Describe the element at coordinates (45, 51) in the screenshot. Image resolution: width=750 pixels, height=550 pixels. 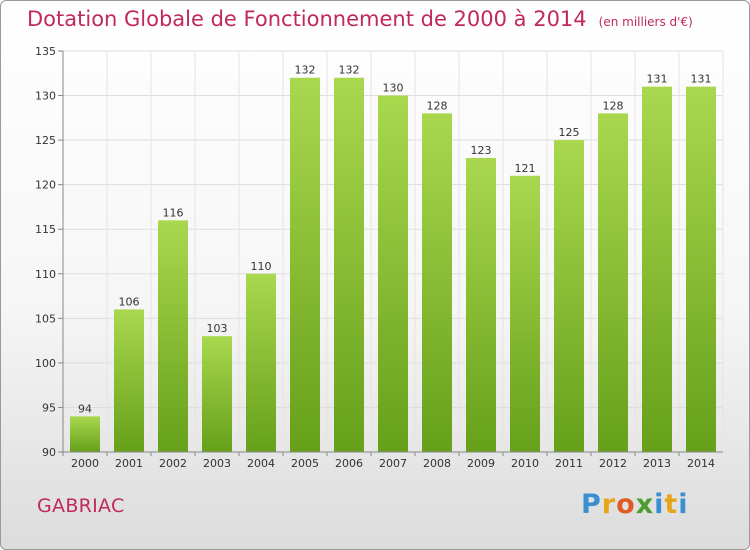
I see `y-tick-label: 135` at that location.